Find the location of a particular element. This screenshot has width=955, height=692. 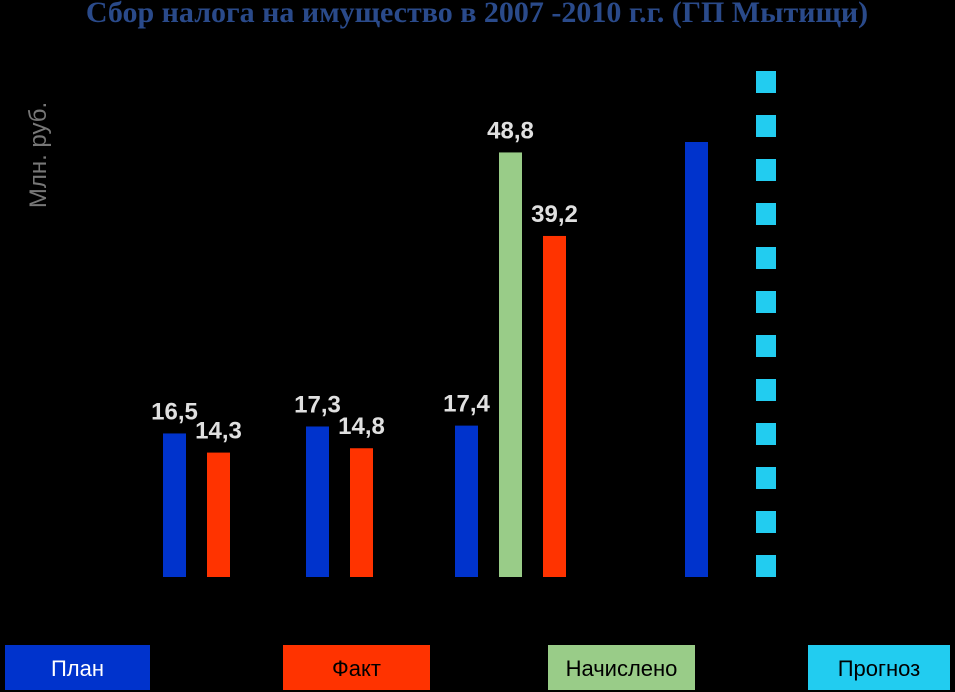

data-label: 17,3 is located at coordinates (317, 404).